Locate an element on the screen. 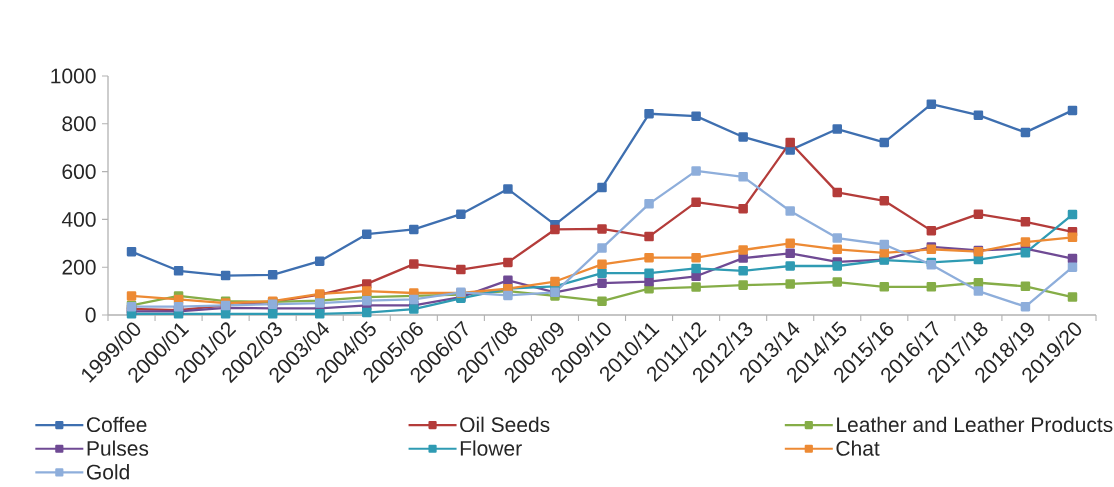  legend-label: Leather and Leather Products is located at coordinates (975, 424).